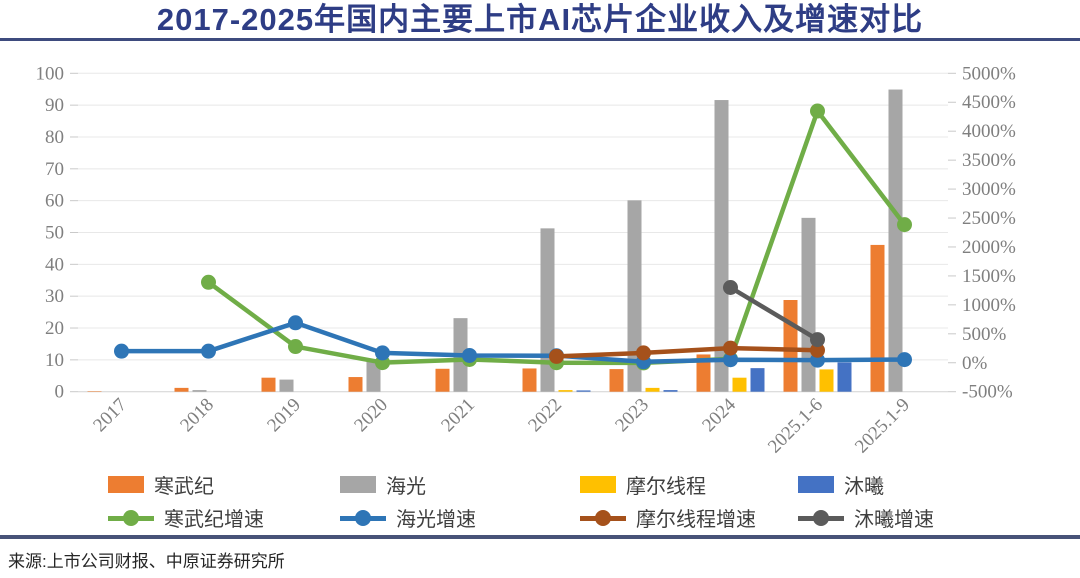 Image resolution: width=1080 pixels, height=578 pixels. I want to click on legend-item-摩尔线程: 摩尔线程, so click(689, 484).